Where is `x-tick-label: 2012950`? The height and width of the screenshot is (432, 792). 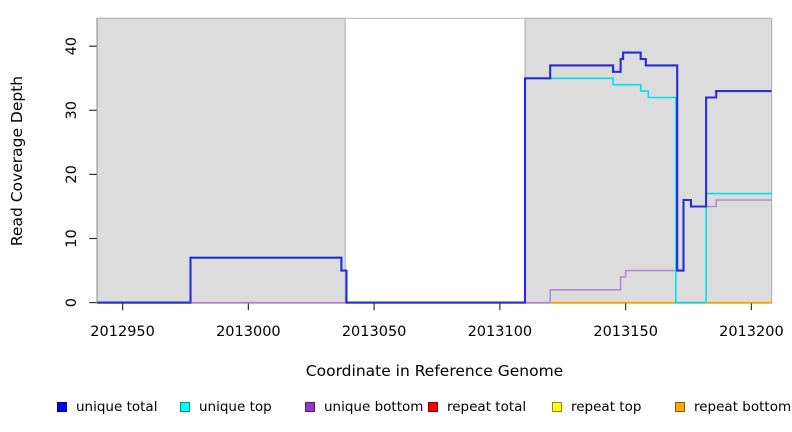 x-tick-label: 2012950 is located at coordinates (122, 332).